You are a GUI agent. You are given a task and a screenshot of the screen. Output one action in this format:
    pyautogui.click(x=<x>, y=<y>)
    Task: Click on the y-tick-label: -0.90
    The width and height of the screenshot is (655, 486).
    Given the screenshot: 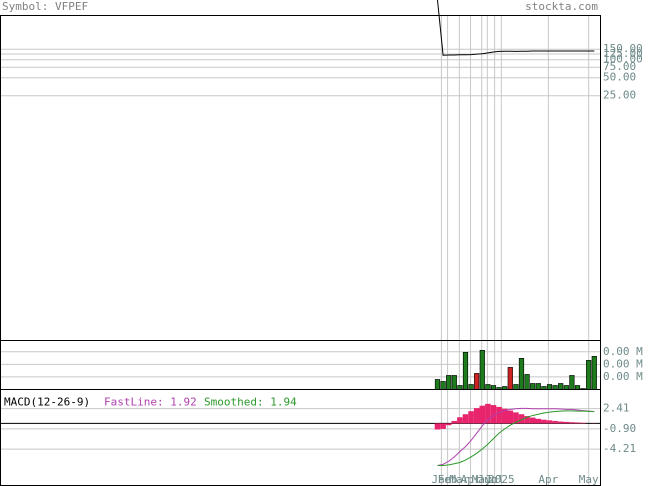 What is the action you would take?
    pyautogui.click(x=619, y=428)
    